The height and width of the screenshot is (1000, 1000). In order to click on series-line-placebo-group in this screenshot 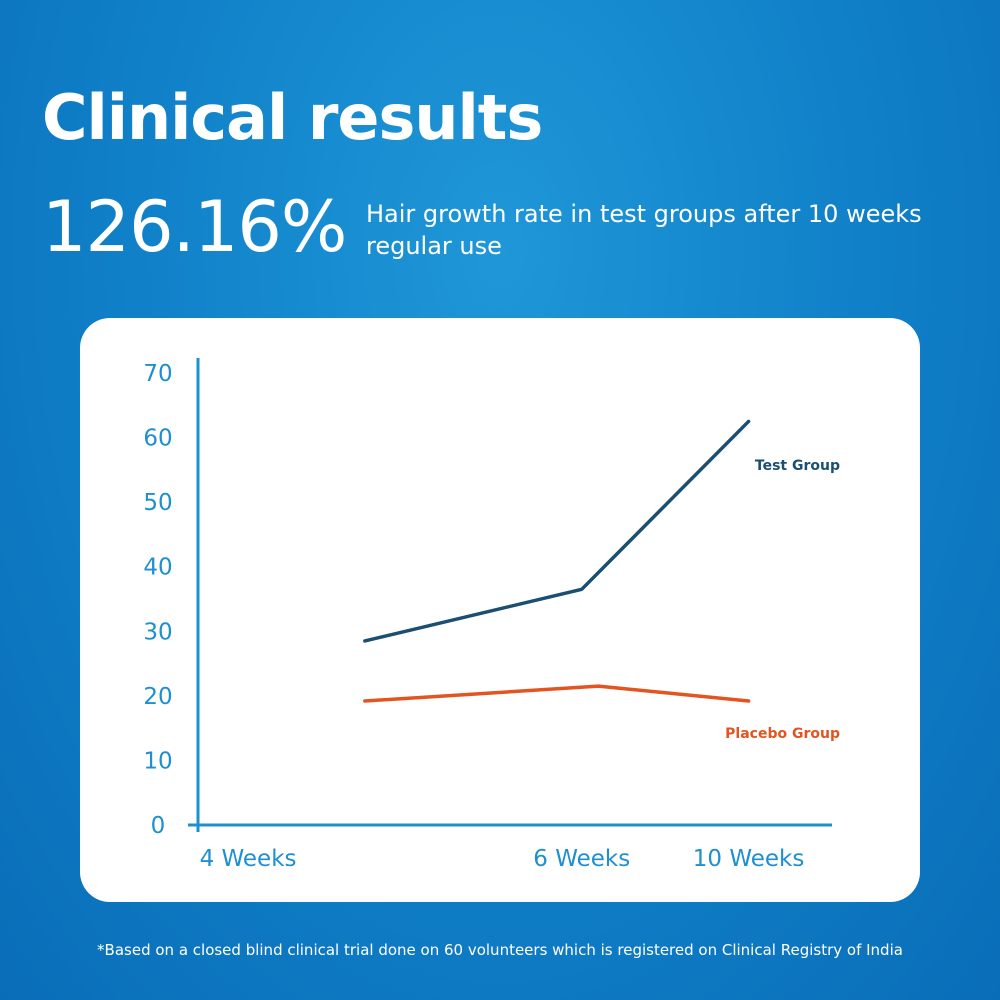, I will do `click(557, 693)`.